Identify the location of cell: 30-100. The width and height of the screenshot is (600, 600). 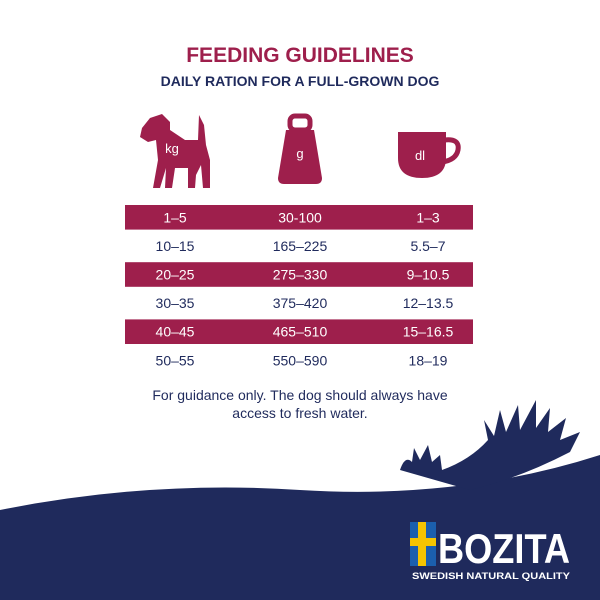
(300, 217).